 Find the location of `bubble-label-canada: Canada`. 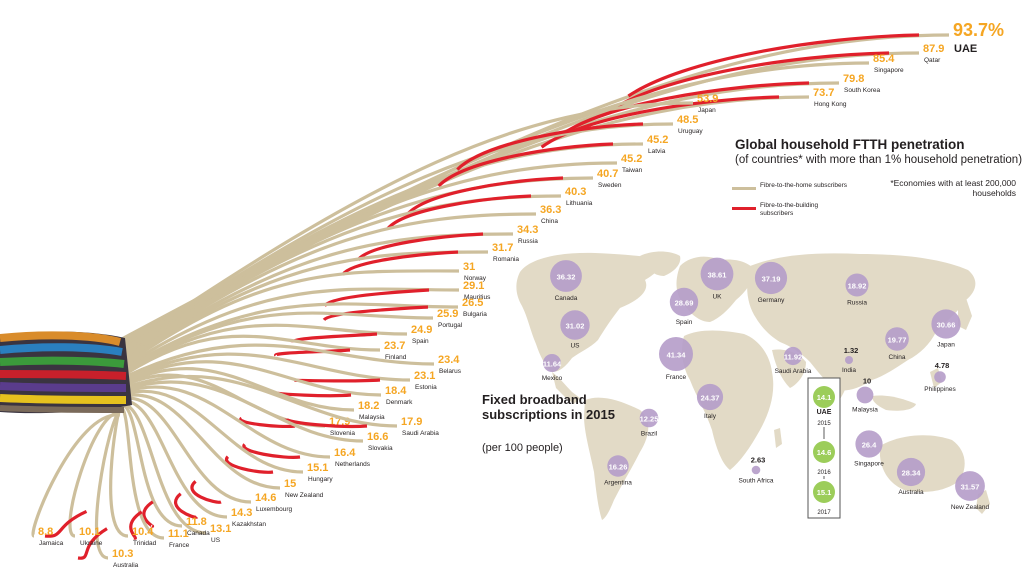

bubble-label-canada: Canada is located at coordinates (566, 298).